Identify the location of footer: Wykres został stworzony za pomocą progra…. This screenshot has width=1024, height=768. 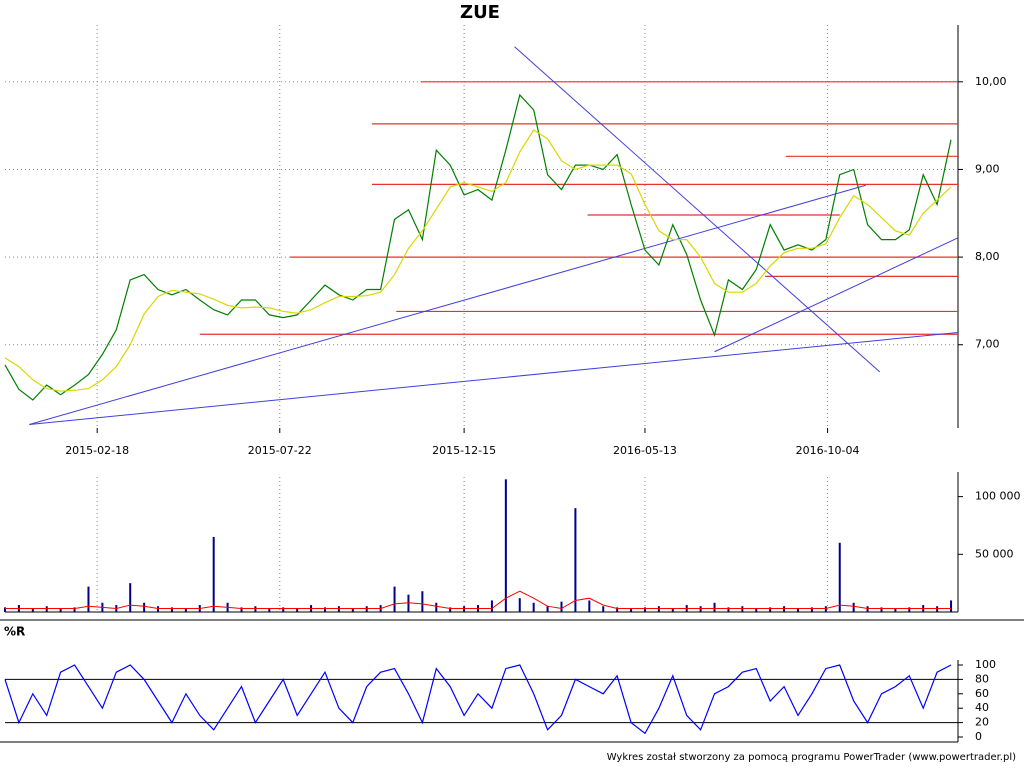
(811, 757).